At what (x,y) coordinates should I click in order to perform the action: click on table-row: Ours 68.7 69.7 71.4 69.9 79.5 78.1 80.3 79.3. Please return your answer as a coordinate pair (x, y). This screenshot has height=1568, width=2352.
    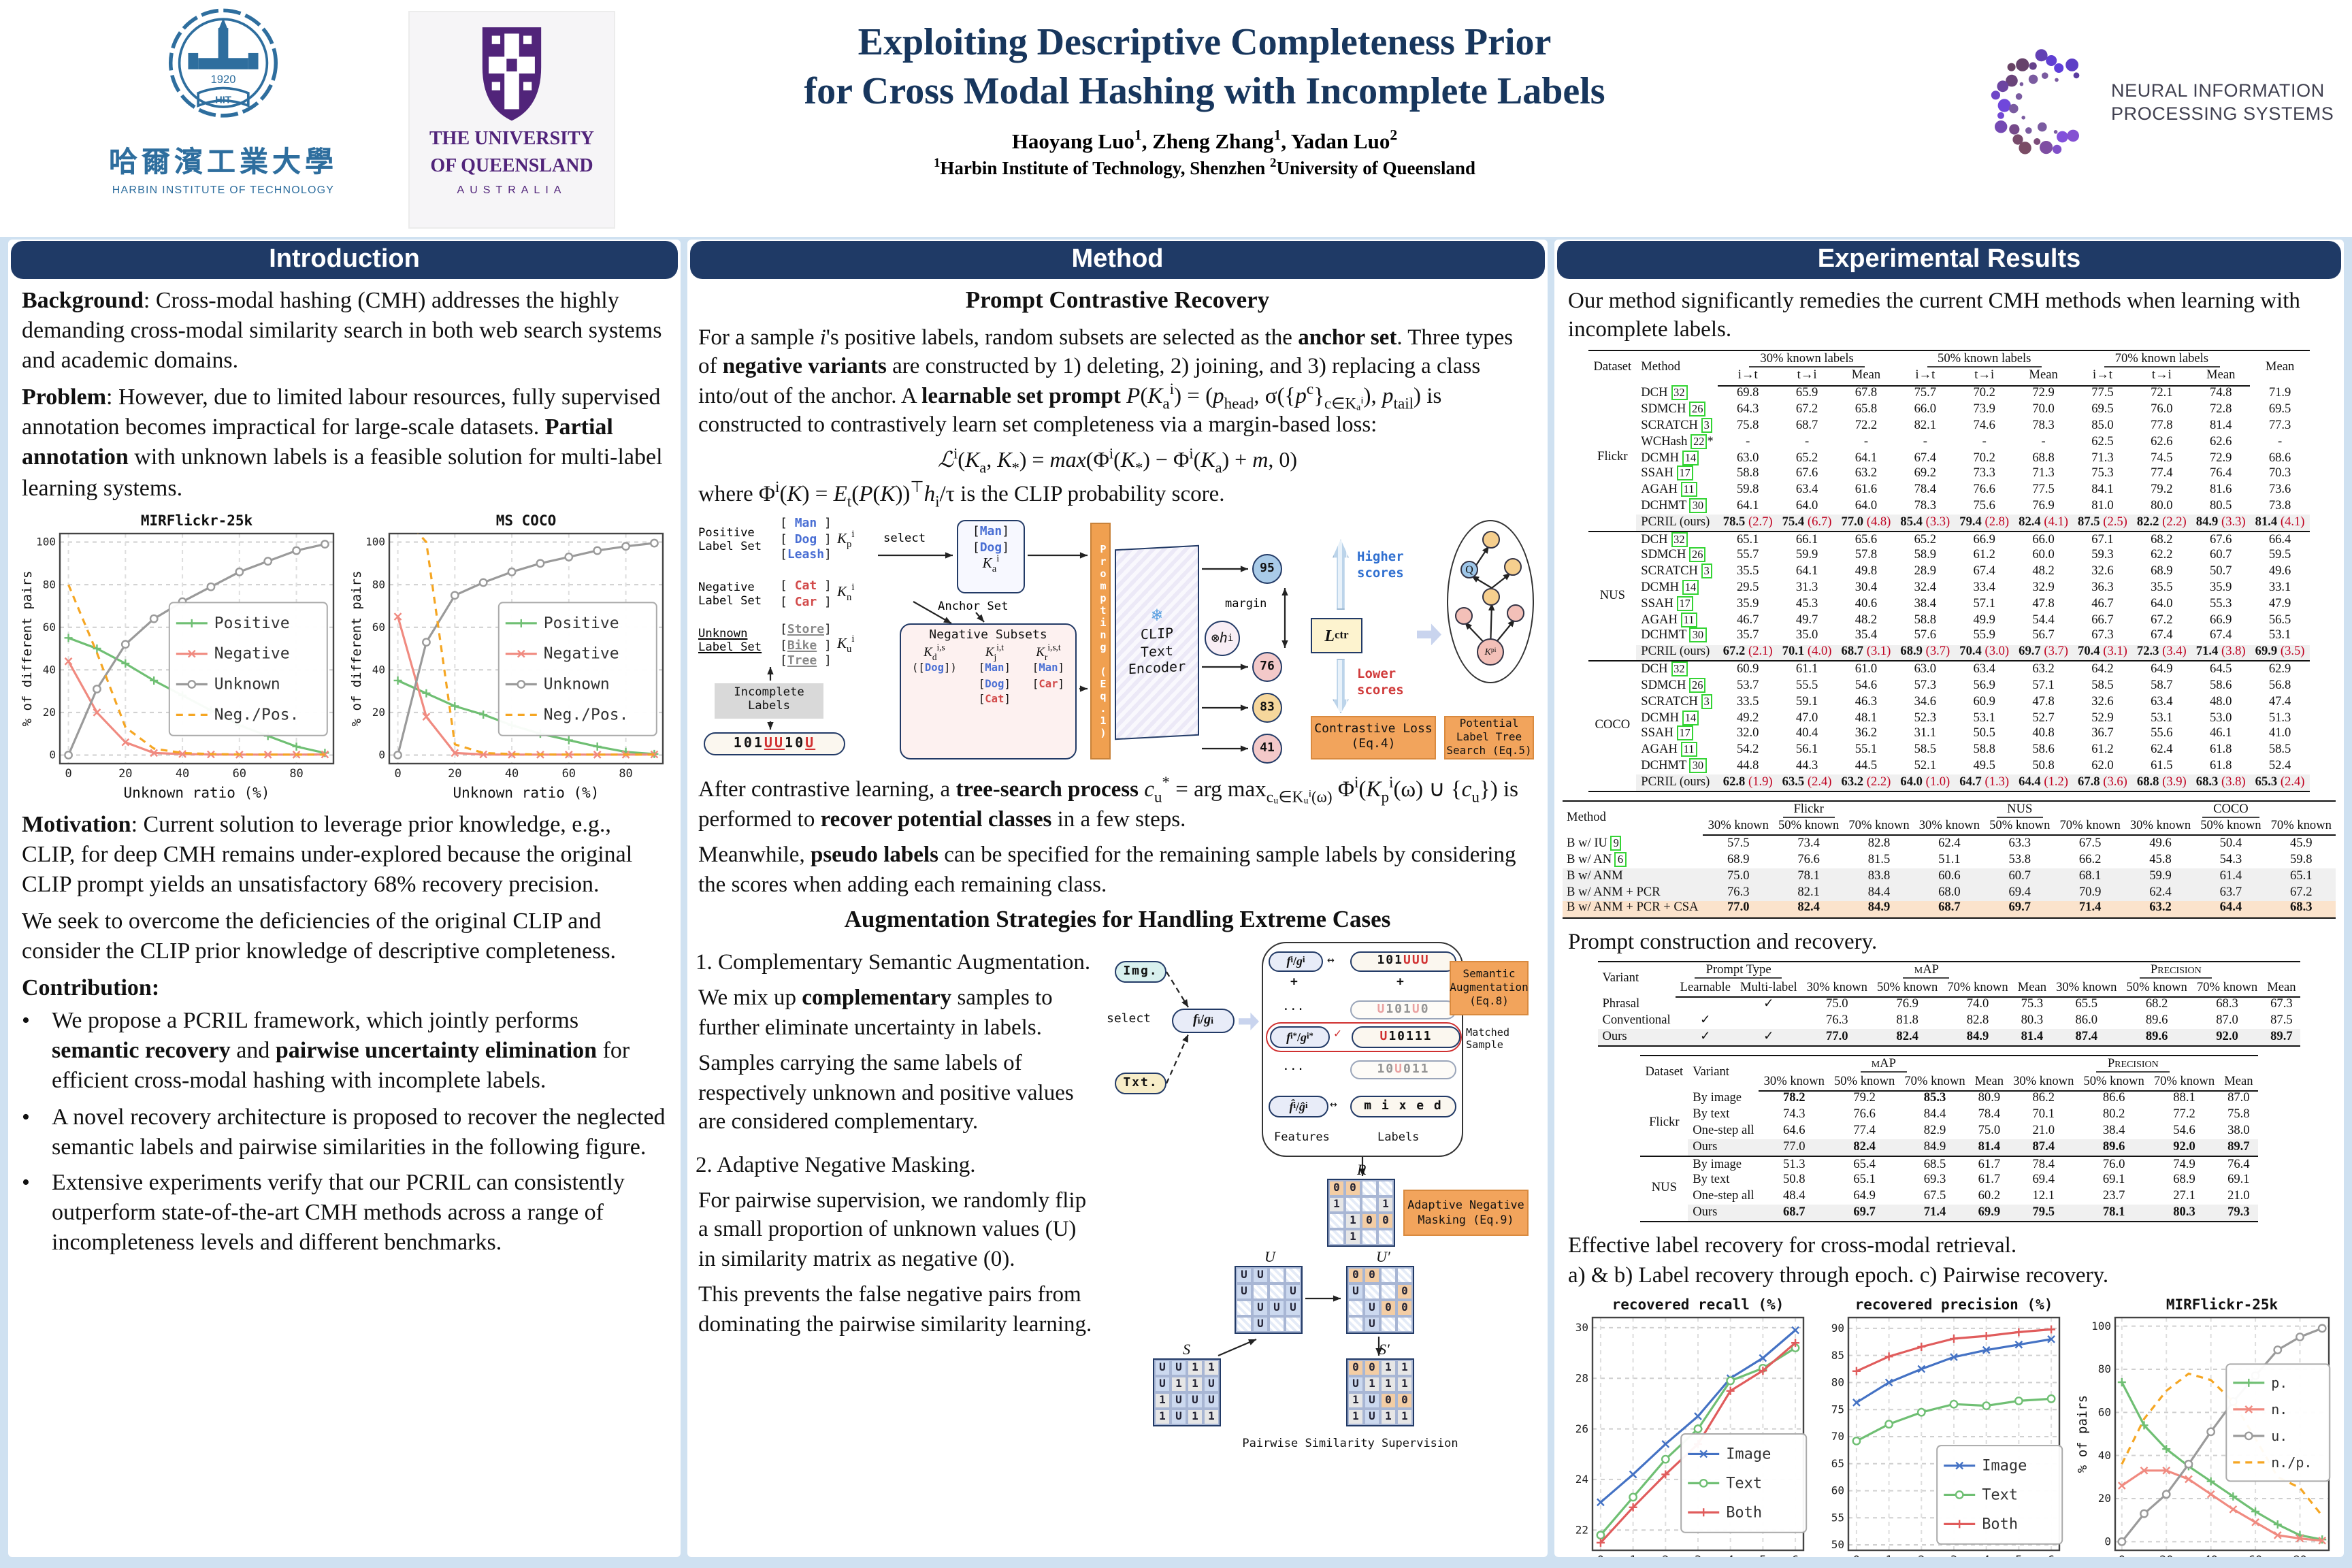
    Looking at the image, I should click on (1949, 1214).